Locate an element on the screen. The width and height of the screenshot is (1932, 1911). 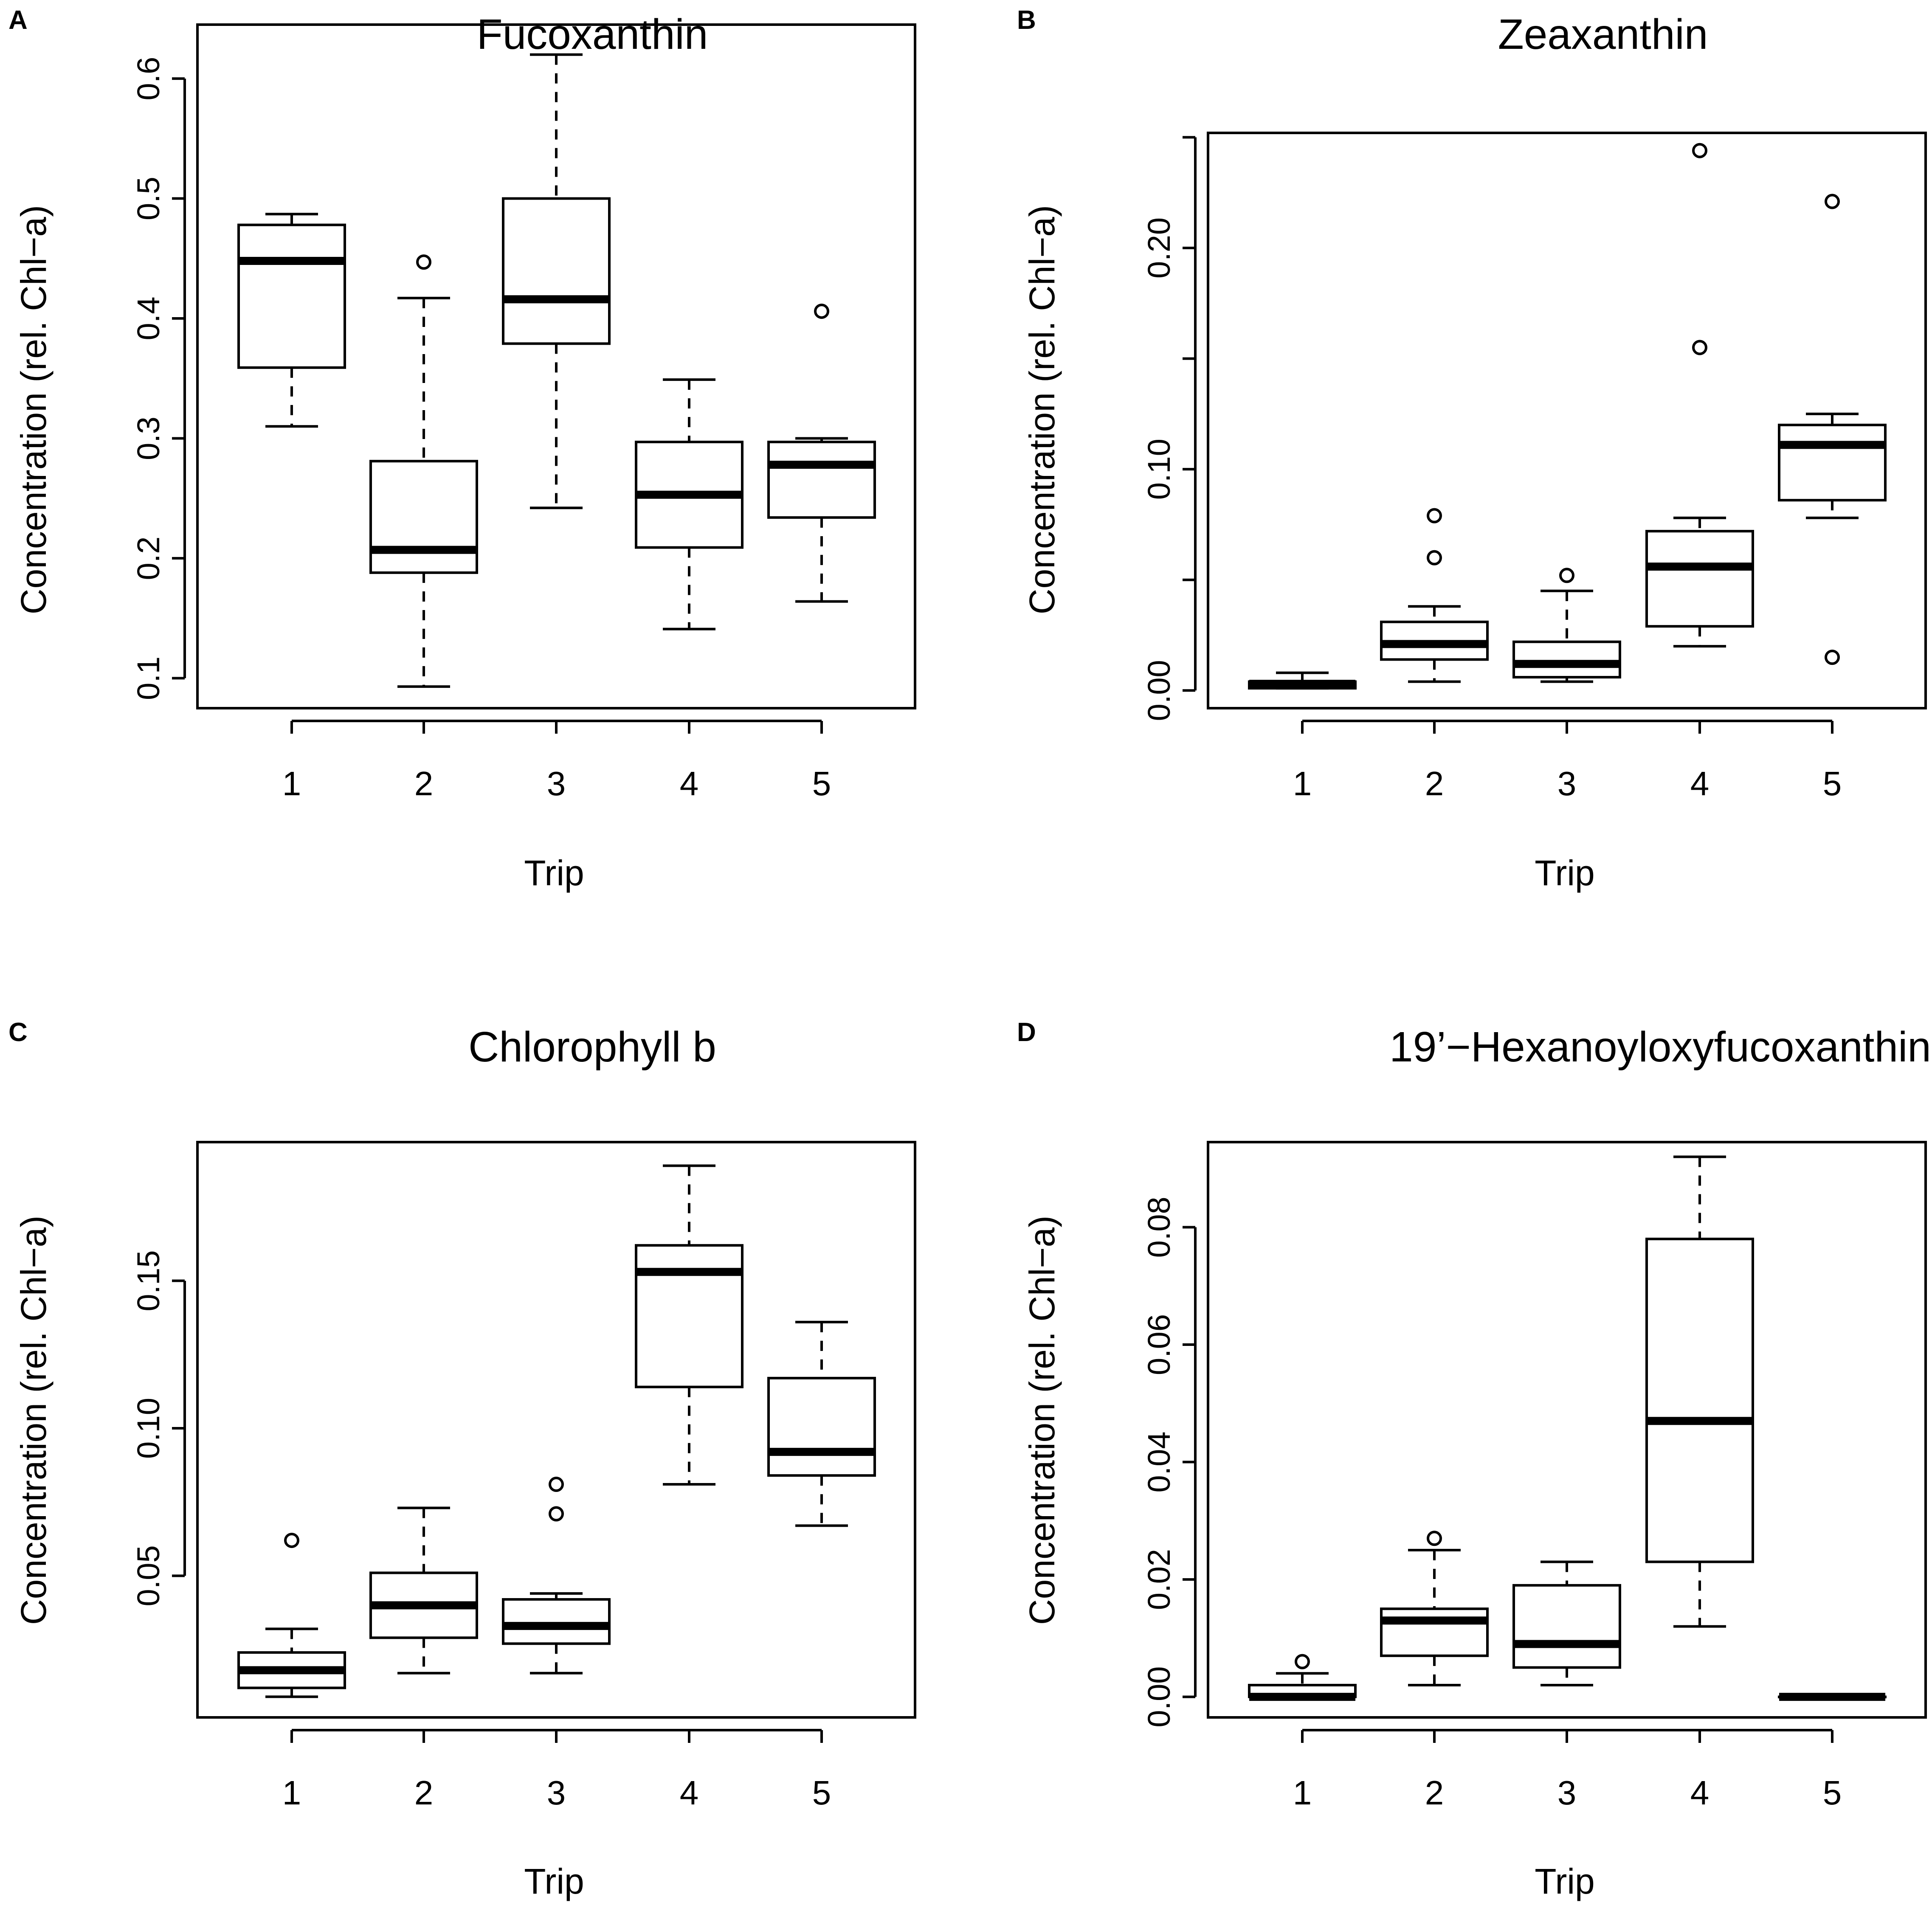
y-tick-label: 0.2 is located at coordinates (148, 558).